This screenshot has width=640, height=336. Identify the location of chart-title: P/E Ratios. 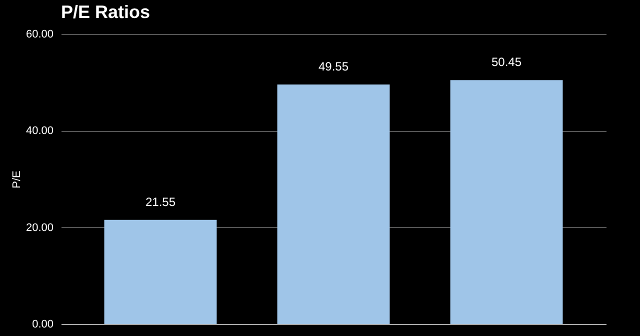
(105, 12).